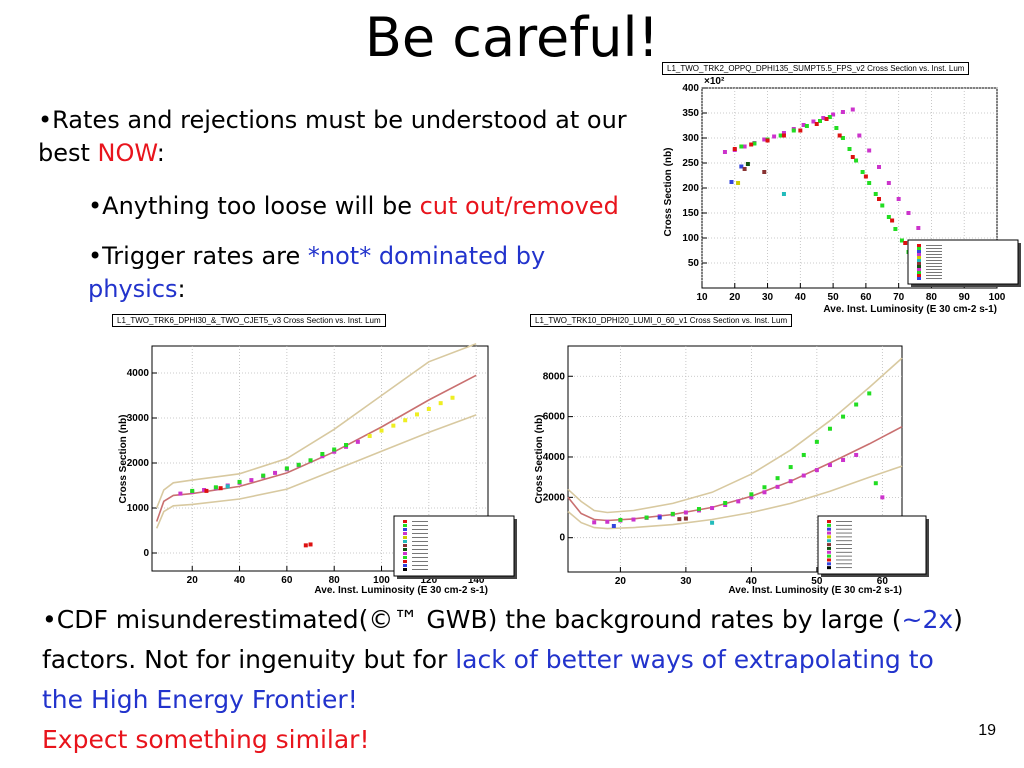  What do you see at coordinates (562, 538) in the screenshot?
I see `right-tick-label-y: 0` at bounding box center [562, 538].